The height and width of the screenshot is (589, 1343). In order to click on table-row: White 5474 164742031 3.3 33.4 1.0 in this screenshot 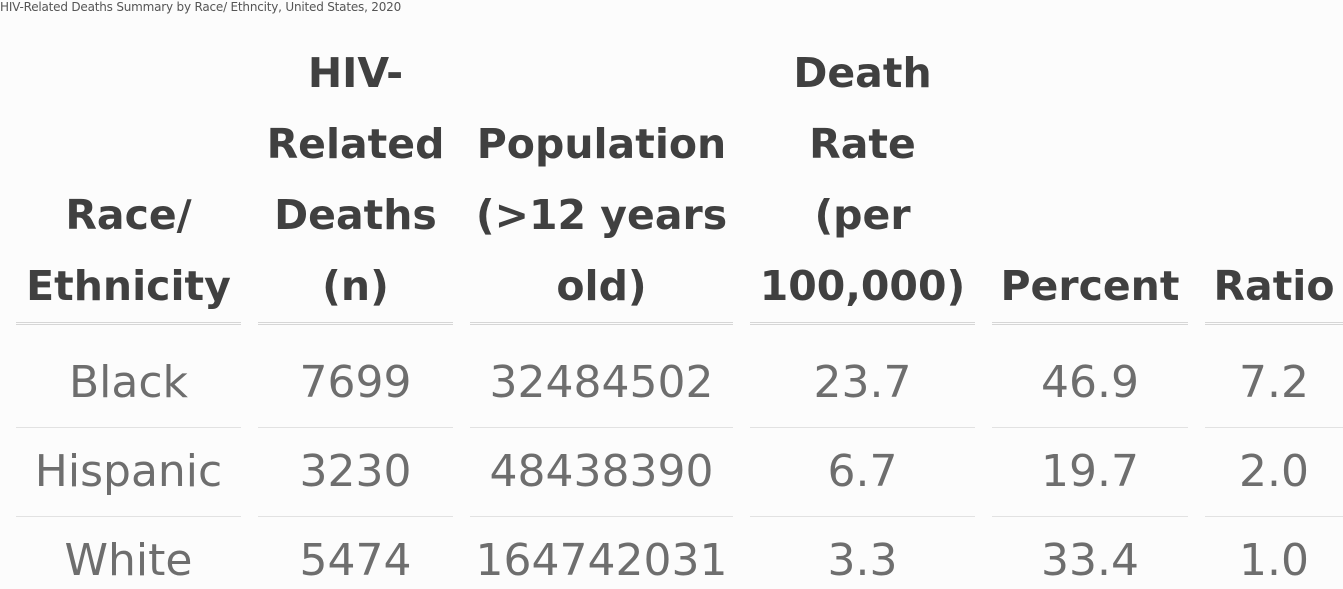, I will do `click(671, 553)`.